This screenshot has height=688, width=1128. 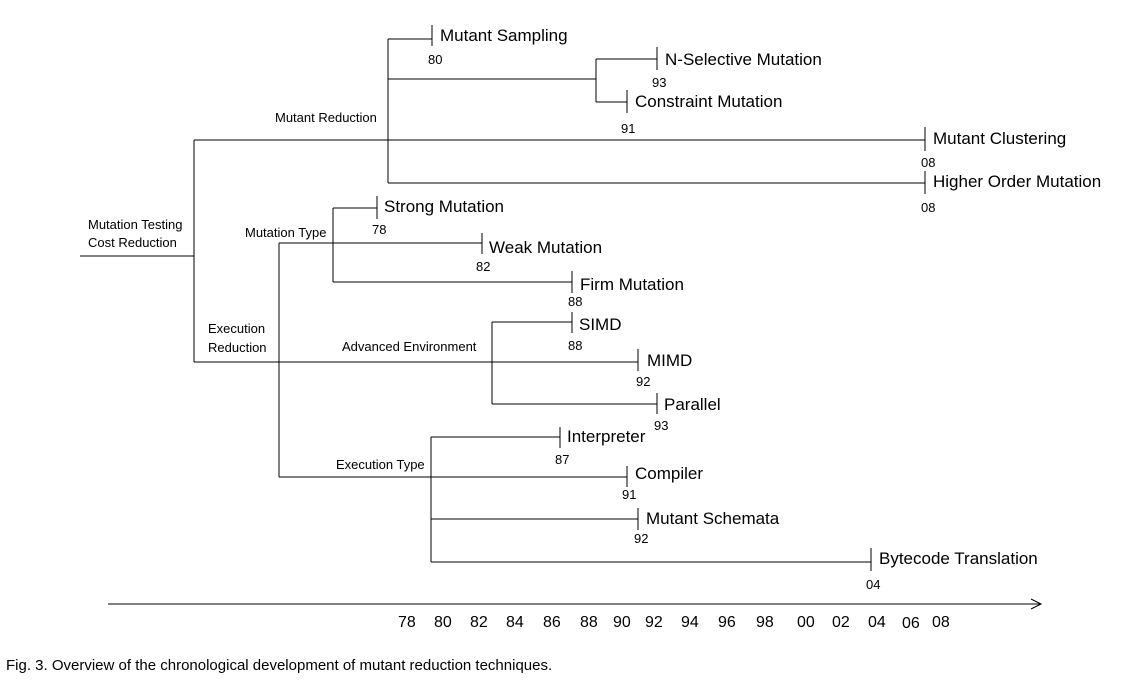 What do you see at coordinates (727, 622) in the screenshot?
I see `timeline-tick: 96` at bounding box center [727, 622].